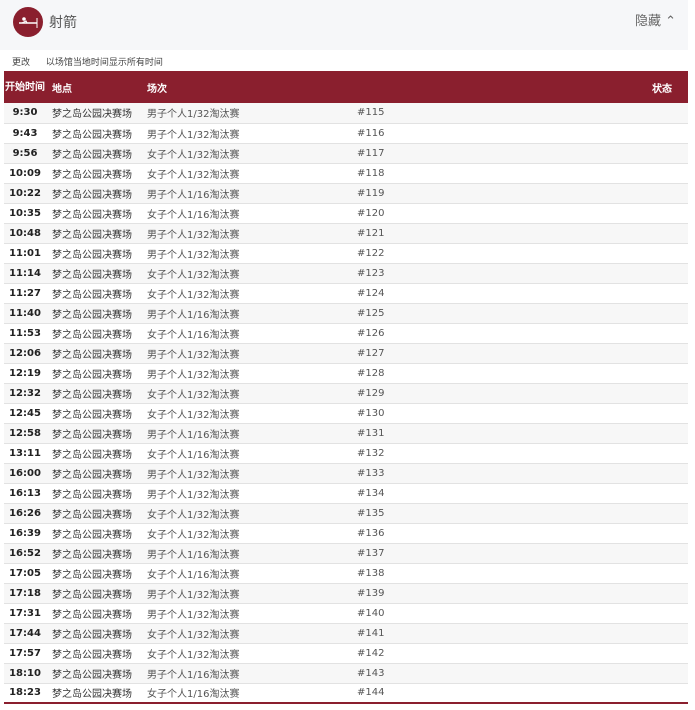  Describe the element at coordinates (104, 63) in the screenshot. I see `timezone-text: 以场馆当地时间显示所有时间` at that location.